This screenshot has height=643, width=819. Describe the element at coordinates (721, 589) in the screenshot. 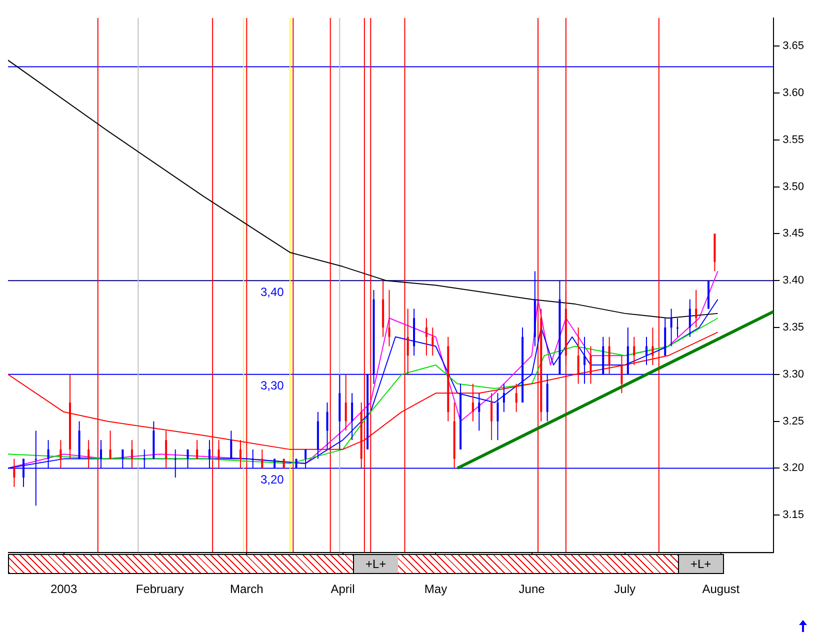

I see `x-tick-label: August` at that location.